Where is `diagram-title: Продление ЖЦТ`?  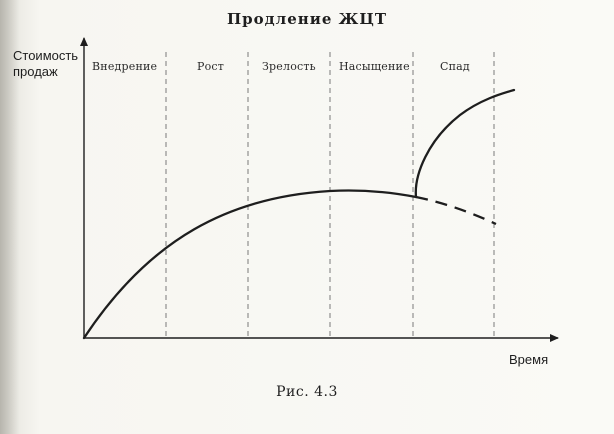 diagram-title: Продление ЖЦТ is located at coordinates (307, 19).